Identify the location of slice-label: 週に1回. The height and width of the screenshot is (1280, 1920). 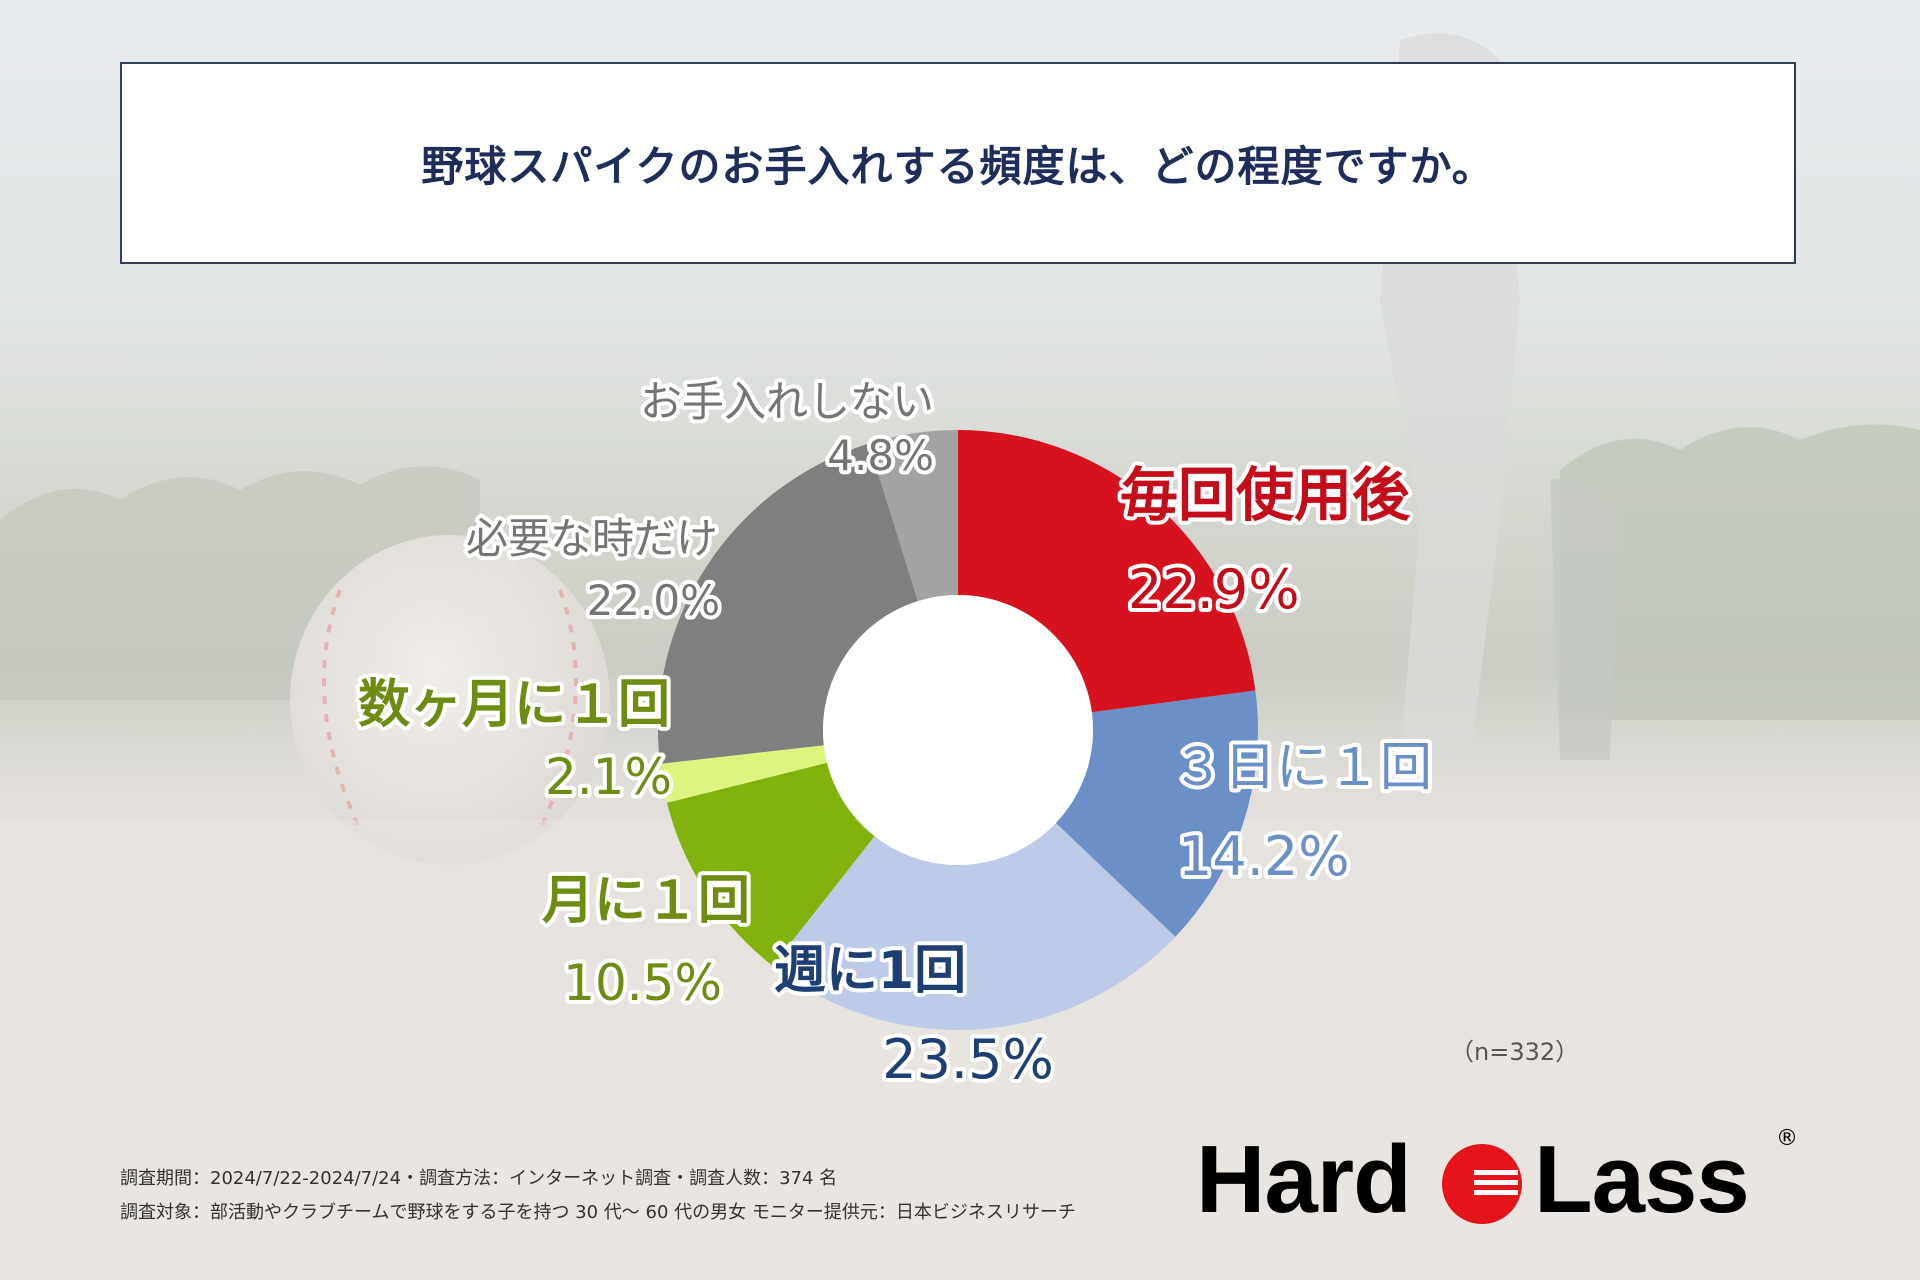
(870, 971).